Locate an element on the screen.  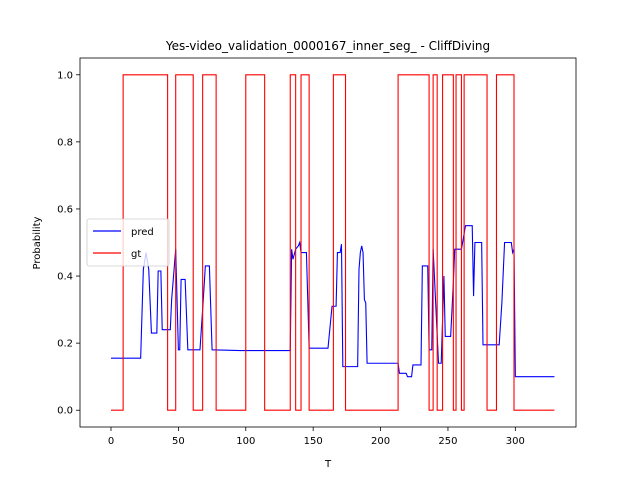
legend-box is located at coordinates (128, 242).